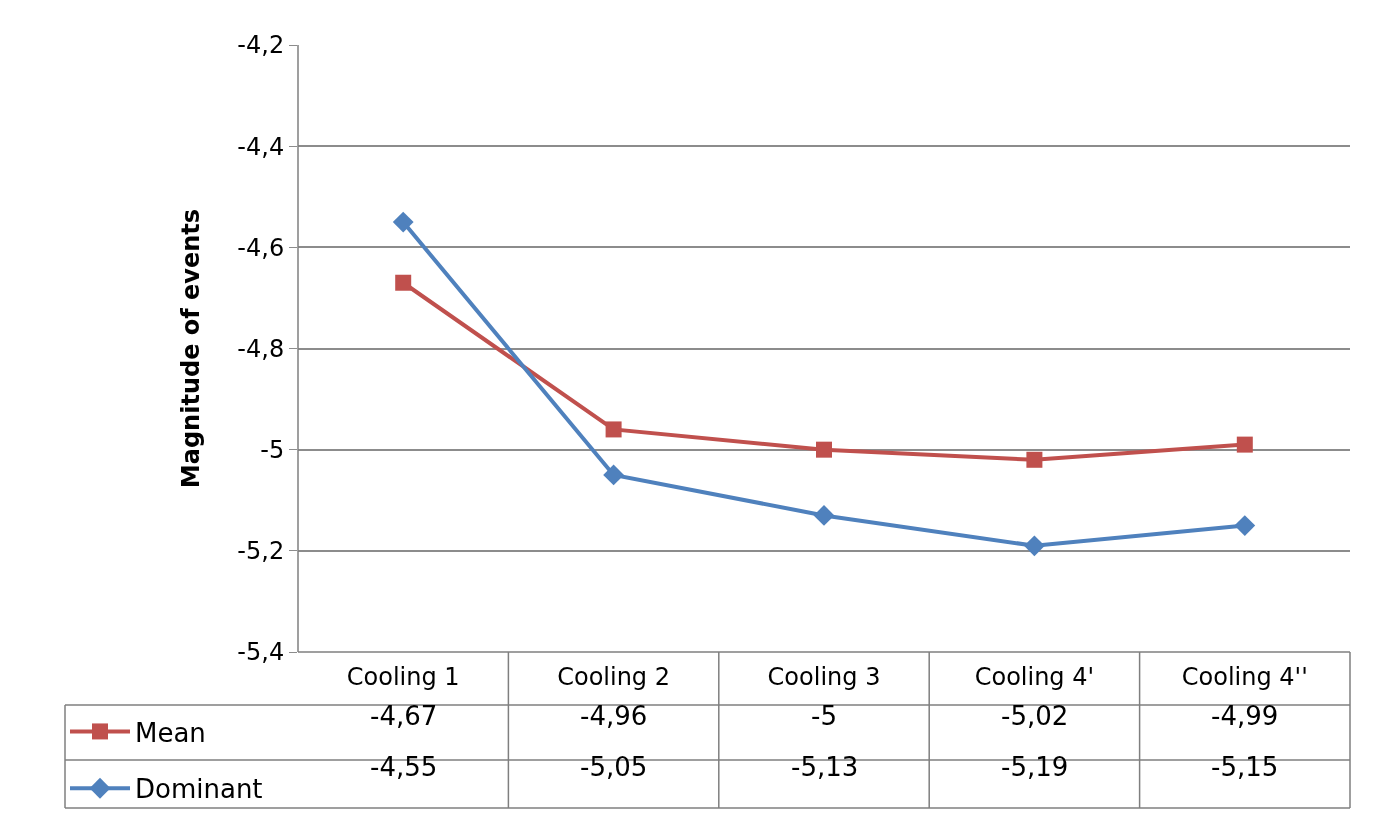 This screenshot has height=829, width=1397. Describe the element at coordinates (170, 732) in the screenshot. I see `legend-label: Mean` at that location.